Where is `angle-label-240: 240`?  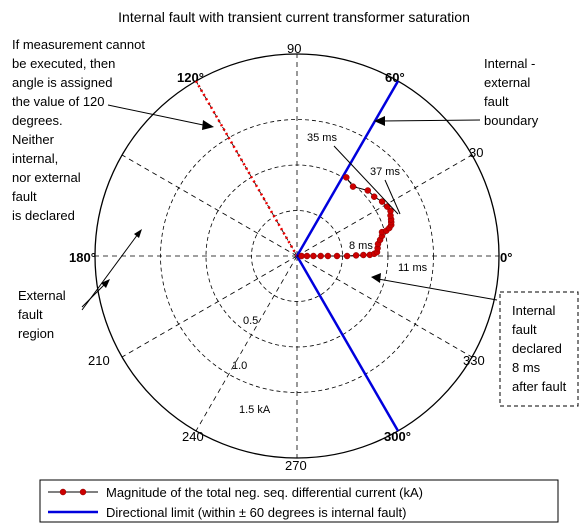
angle-label-240: 240 is located at coordinates (193, 436).